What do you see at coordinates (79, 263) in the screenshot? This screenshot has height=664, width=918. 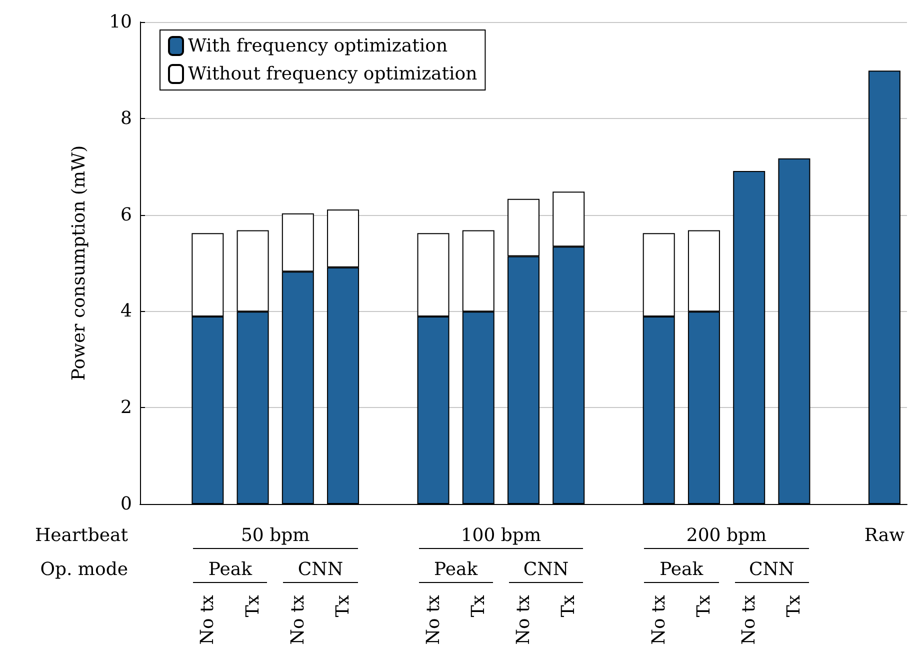 I see `y-axis-title: Power consumption (mW)` at bounding box center [79, 263].